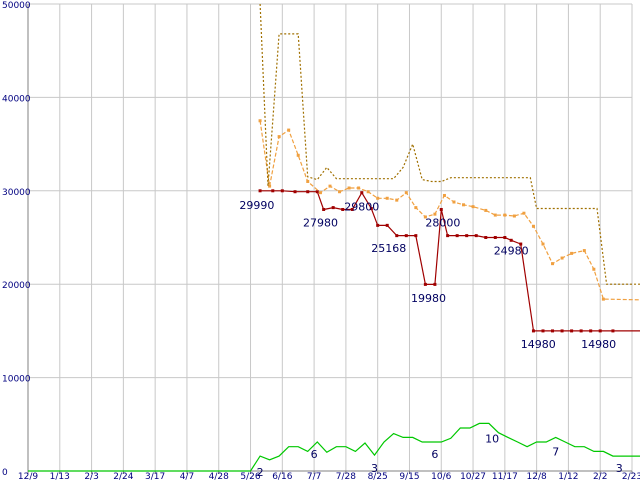 This screenshot has height=480, width=640. I want to click on data-label: 6, so click(434, 454).